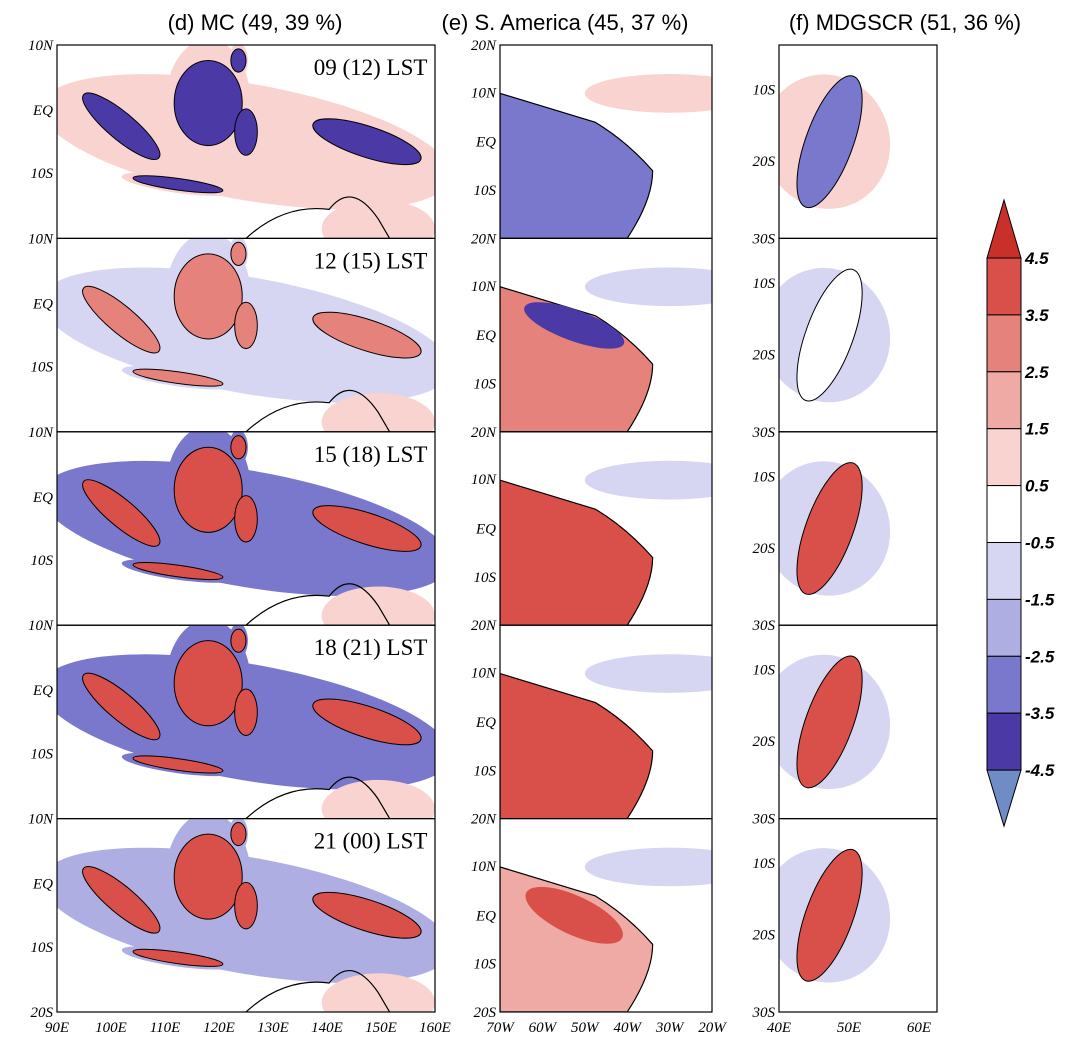 This screenshot has height=1045, width=1072. I want to click on colorbar-label: 0.5, so click(1037, 486).